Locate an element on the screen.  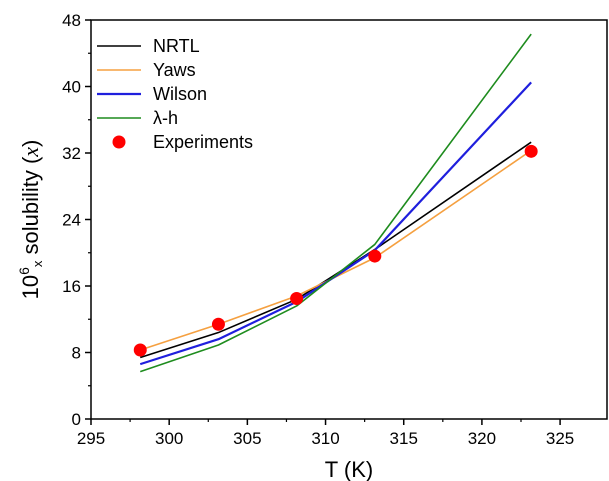
legend-label-wilson: Wilson is located at coordinates (180, 94).